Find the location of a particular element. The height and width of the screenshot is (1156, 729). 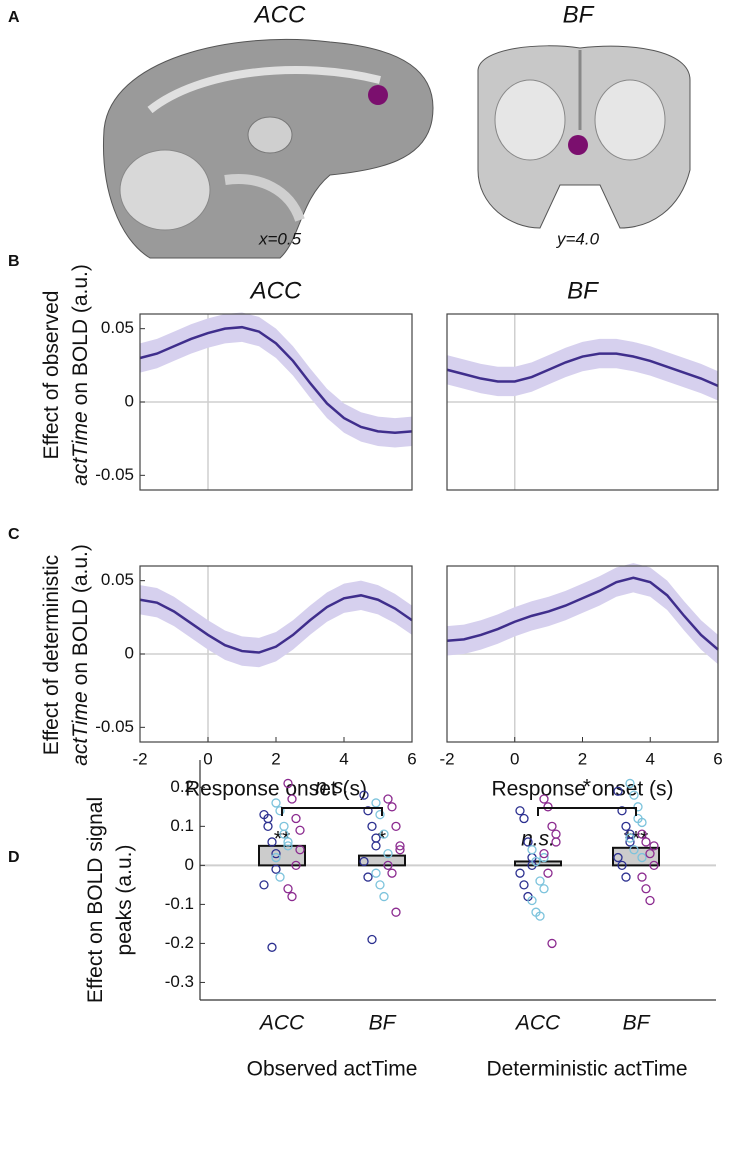

y-tick-label: 0.1 is located at coordinates (182, 825).